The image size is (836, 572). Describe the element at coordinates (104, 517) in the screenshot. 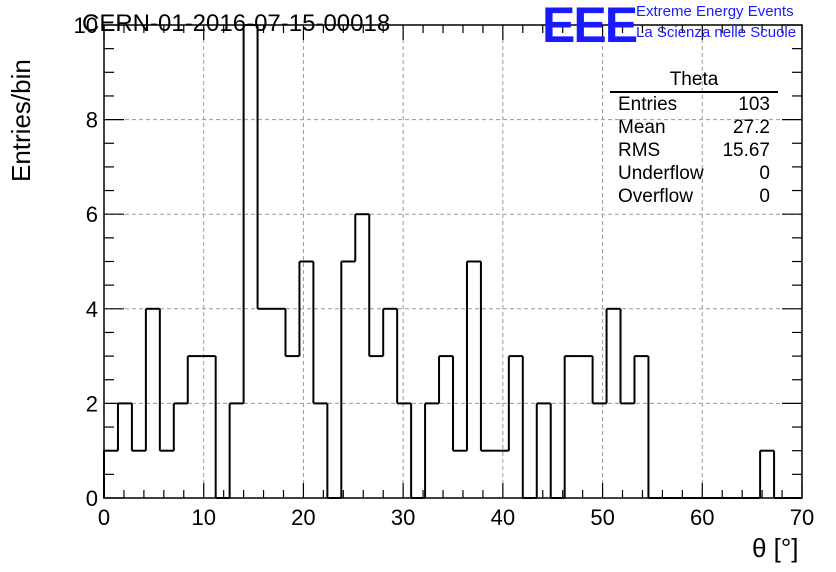

I see `x-tick-label: 0` at that location.